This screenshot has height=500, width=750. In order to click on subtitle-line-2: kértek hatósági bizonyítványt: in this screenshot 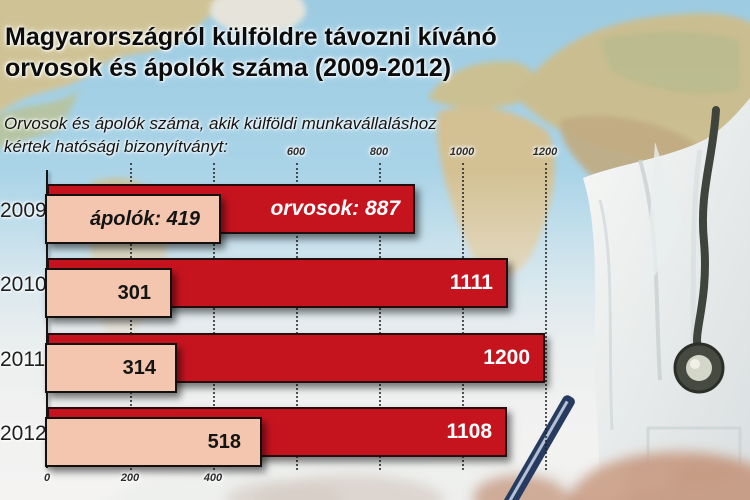, I will do `click(116, 146)`.